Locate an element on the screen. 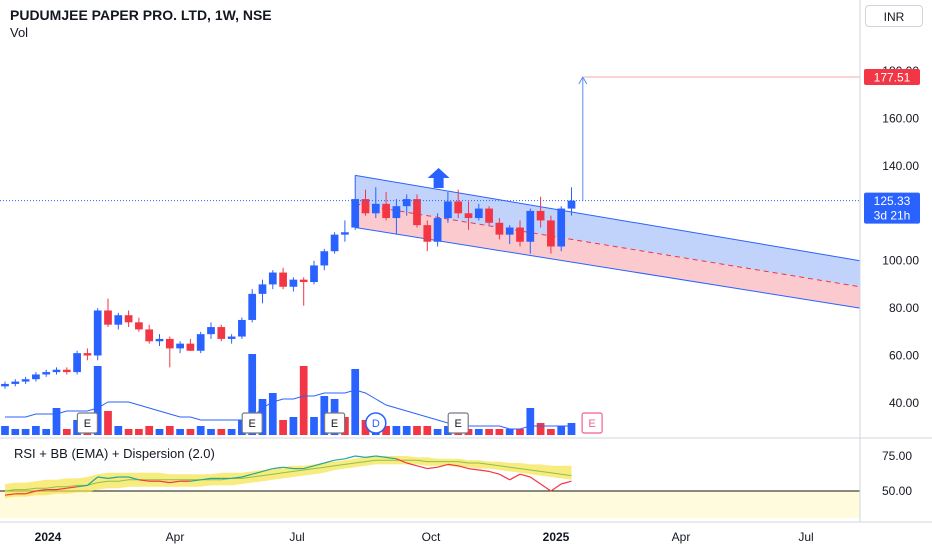  price-tick-label: 80.00 is located at coordinates (904, 308).